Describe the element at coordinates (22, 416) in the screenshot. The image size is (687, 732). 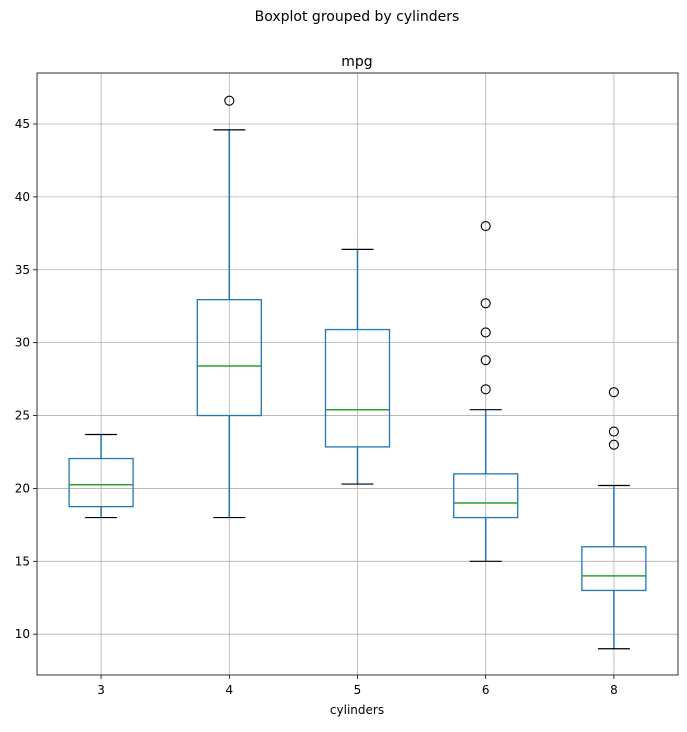
I see `y-tick-label: 25` at that location.